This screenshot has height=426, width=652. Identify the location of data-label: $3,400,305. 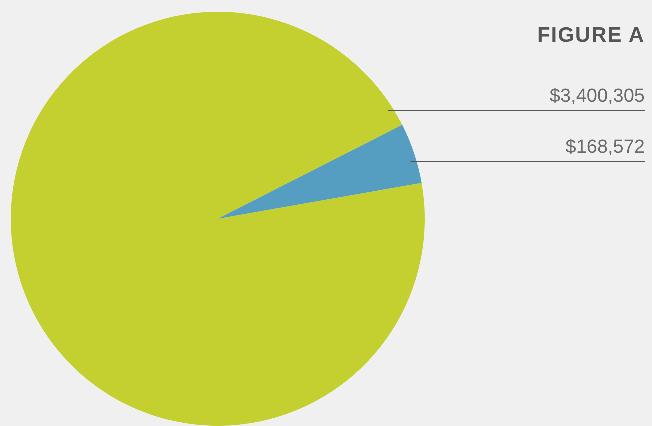
(597, 96).